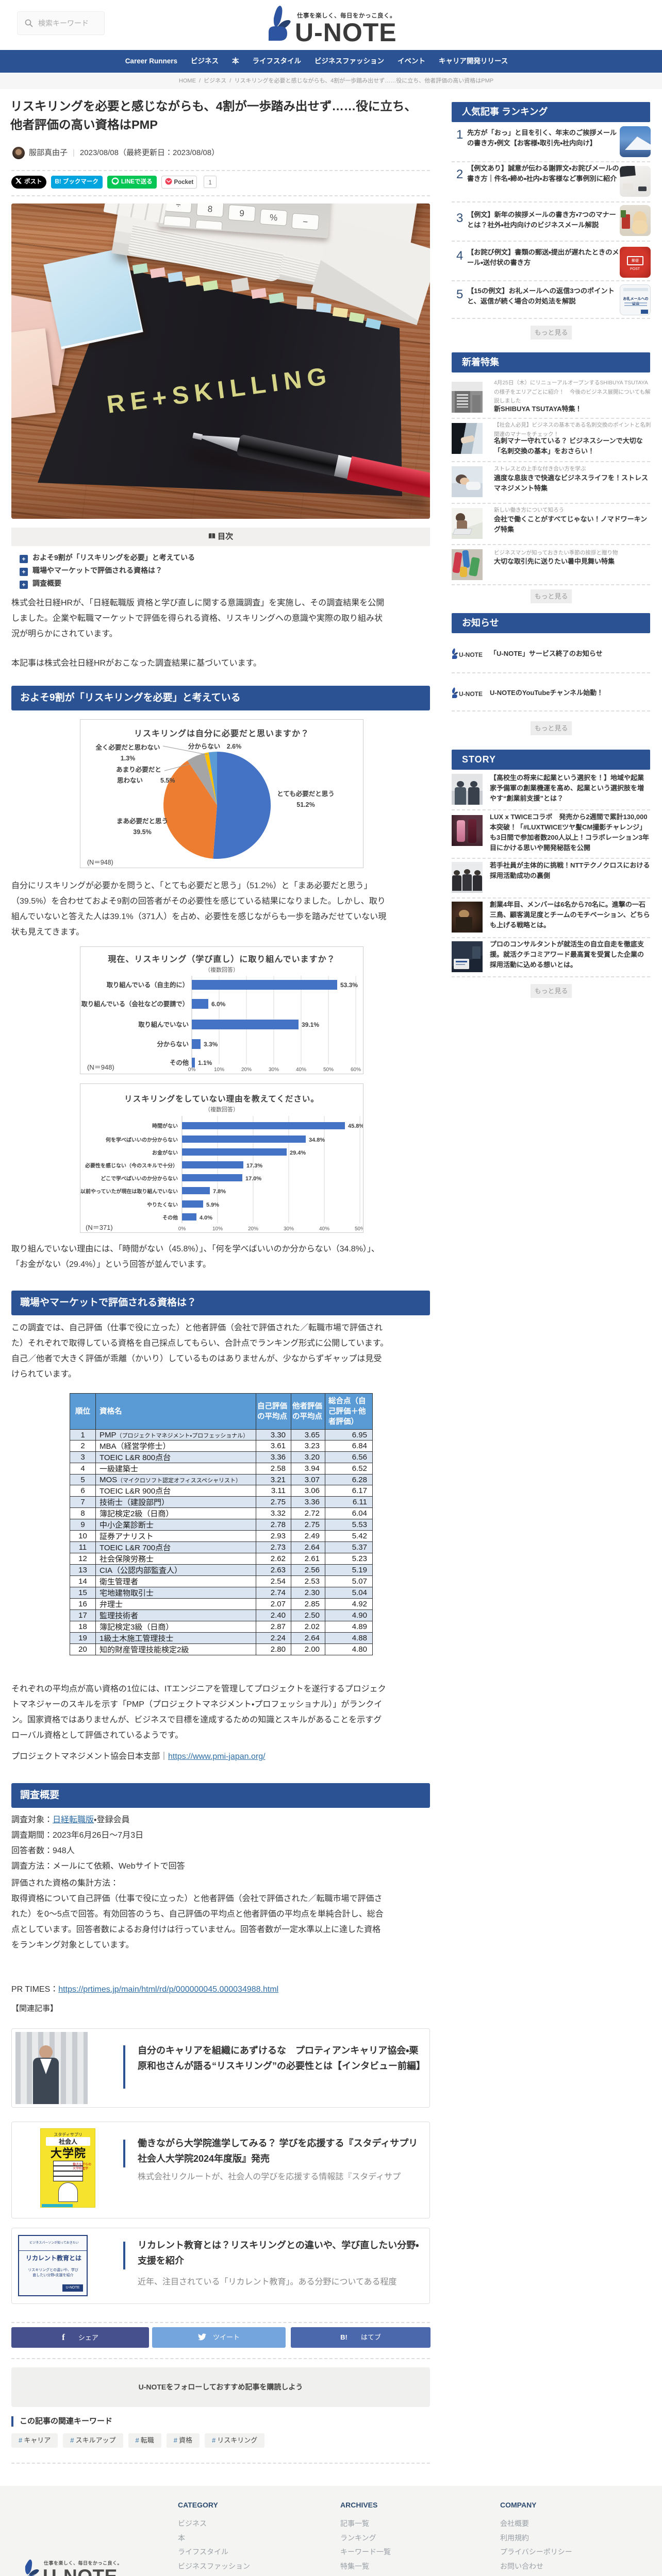 This screenshot has height=2576, width=662. What do you see at coordinates (162, 1205) in the screenshot?
I see `svg-text: やりたくない` at bounding box center [162, 1205].